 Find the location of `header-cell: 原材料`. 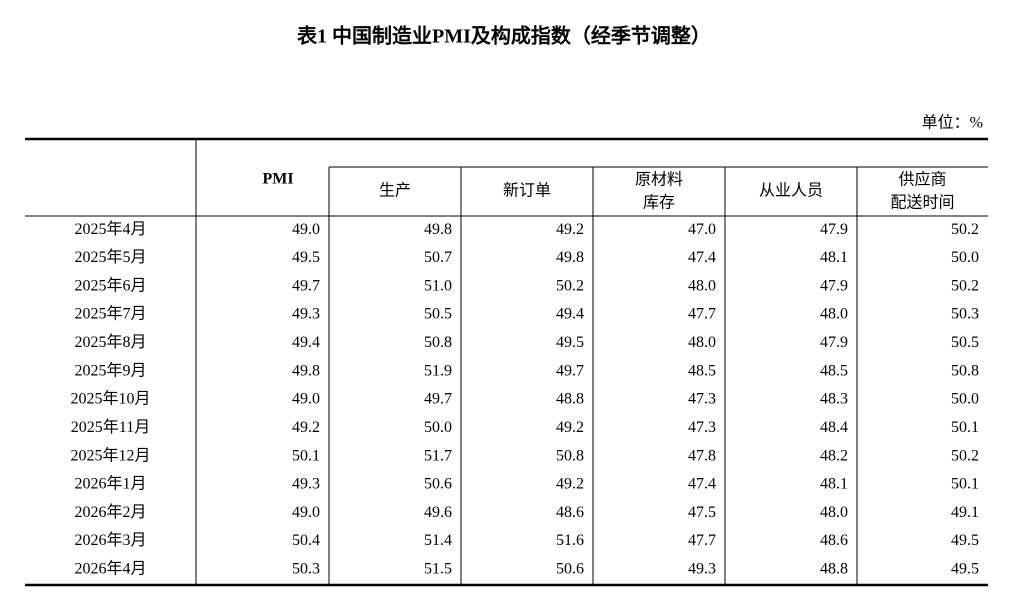

header-cell: 原材料 is located at coordinates (659, 180).